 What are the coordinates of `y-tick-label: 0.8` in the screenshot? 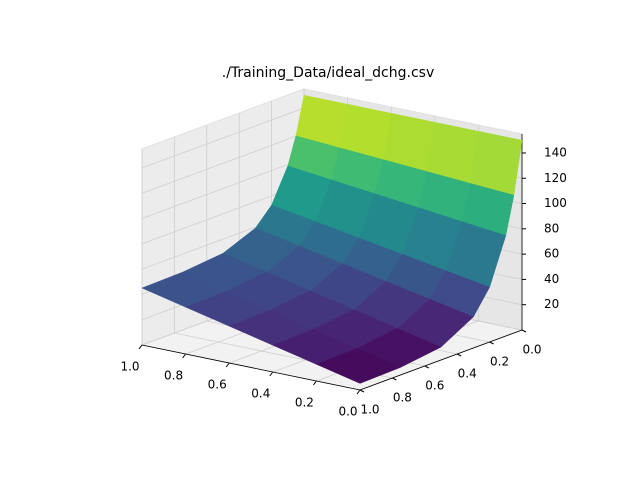 It's located at (402, 398).